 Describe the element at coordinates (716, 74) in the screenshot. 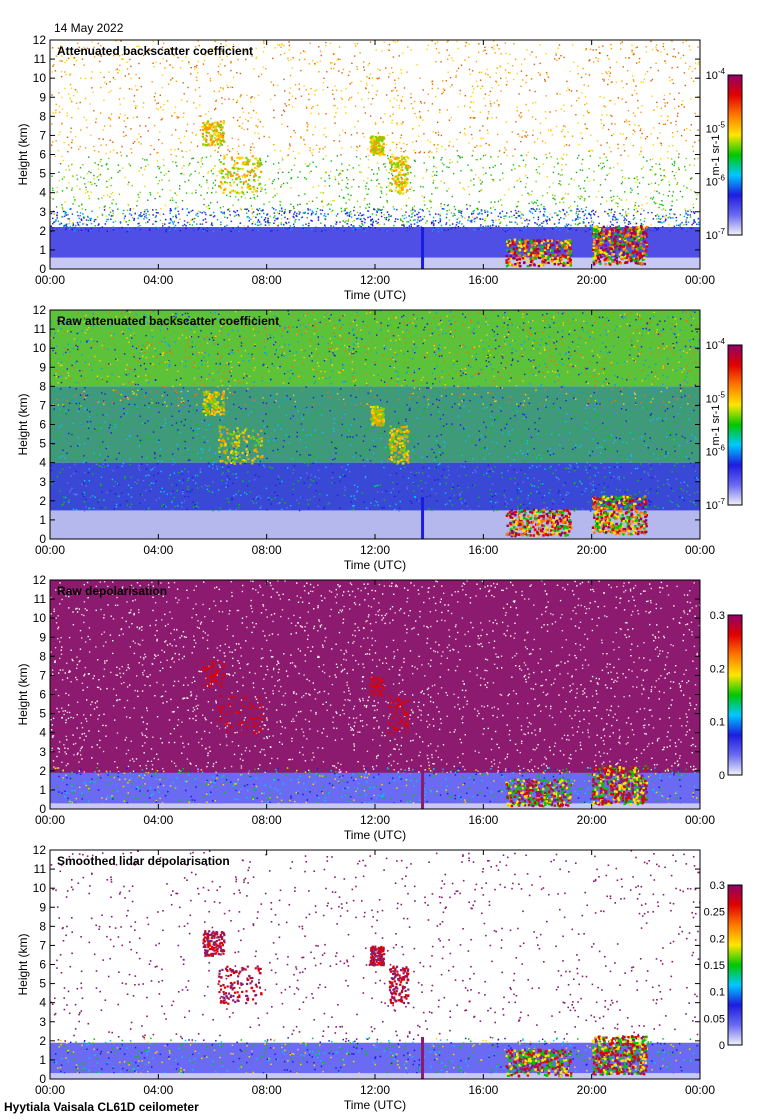

I see `colorbar-tick-label: 10⁻⁴` at that location.